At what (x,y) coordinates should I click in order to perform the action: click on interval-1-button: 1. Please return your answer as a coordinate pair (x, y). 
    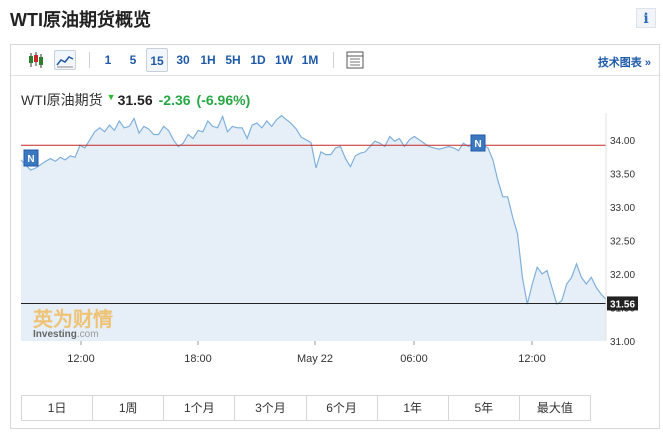
    Looking at the image, I should click on (108, 60).